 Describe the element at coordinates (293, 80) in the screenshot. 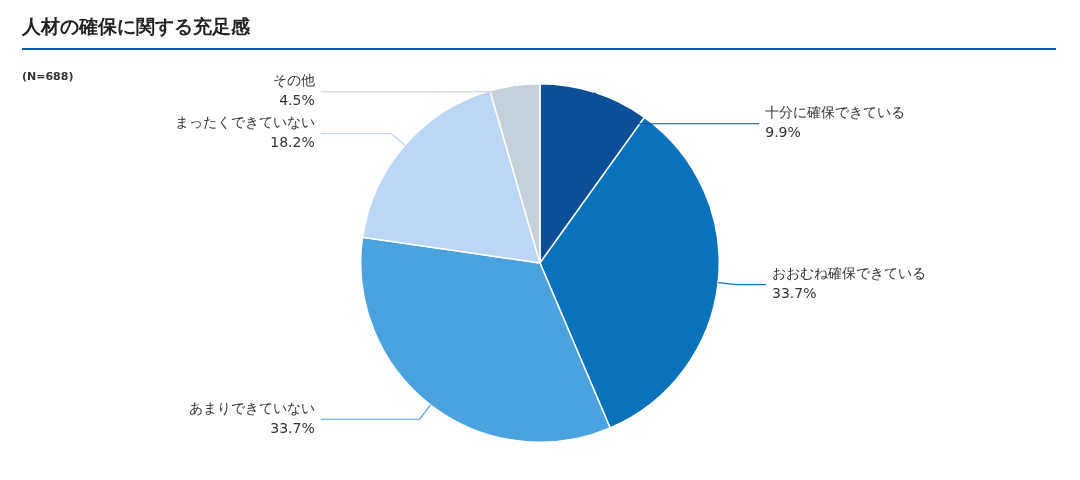

I see `slice-label: その他` at that location.